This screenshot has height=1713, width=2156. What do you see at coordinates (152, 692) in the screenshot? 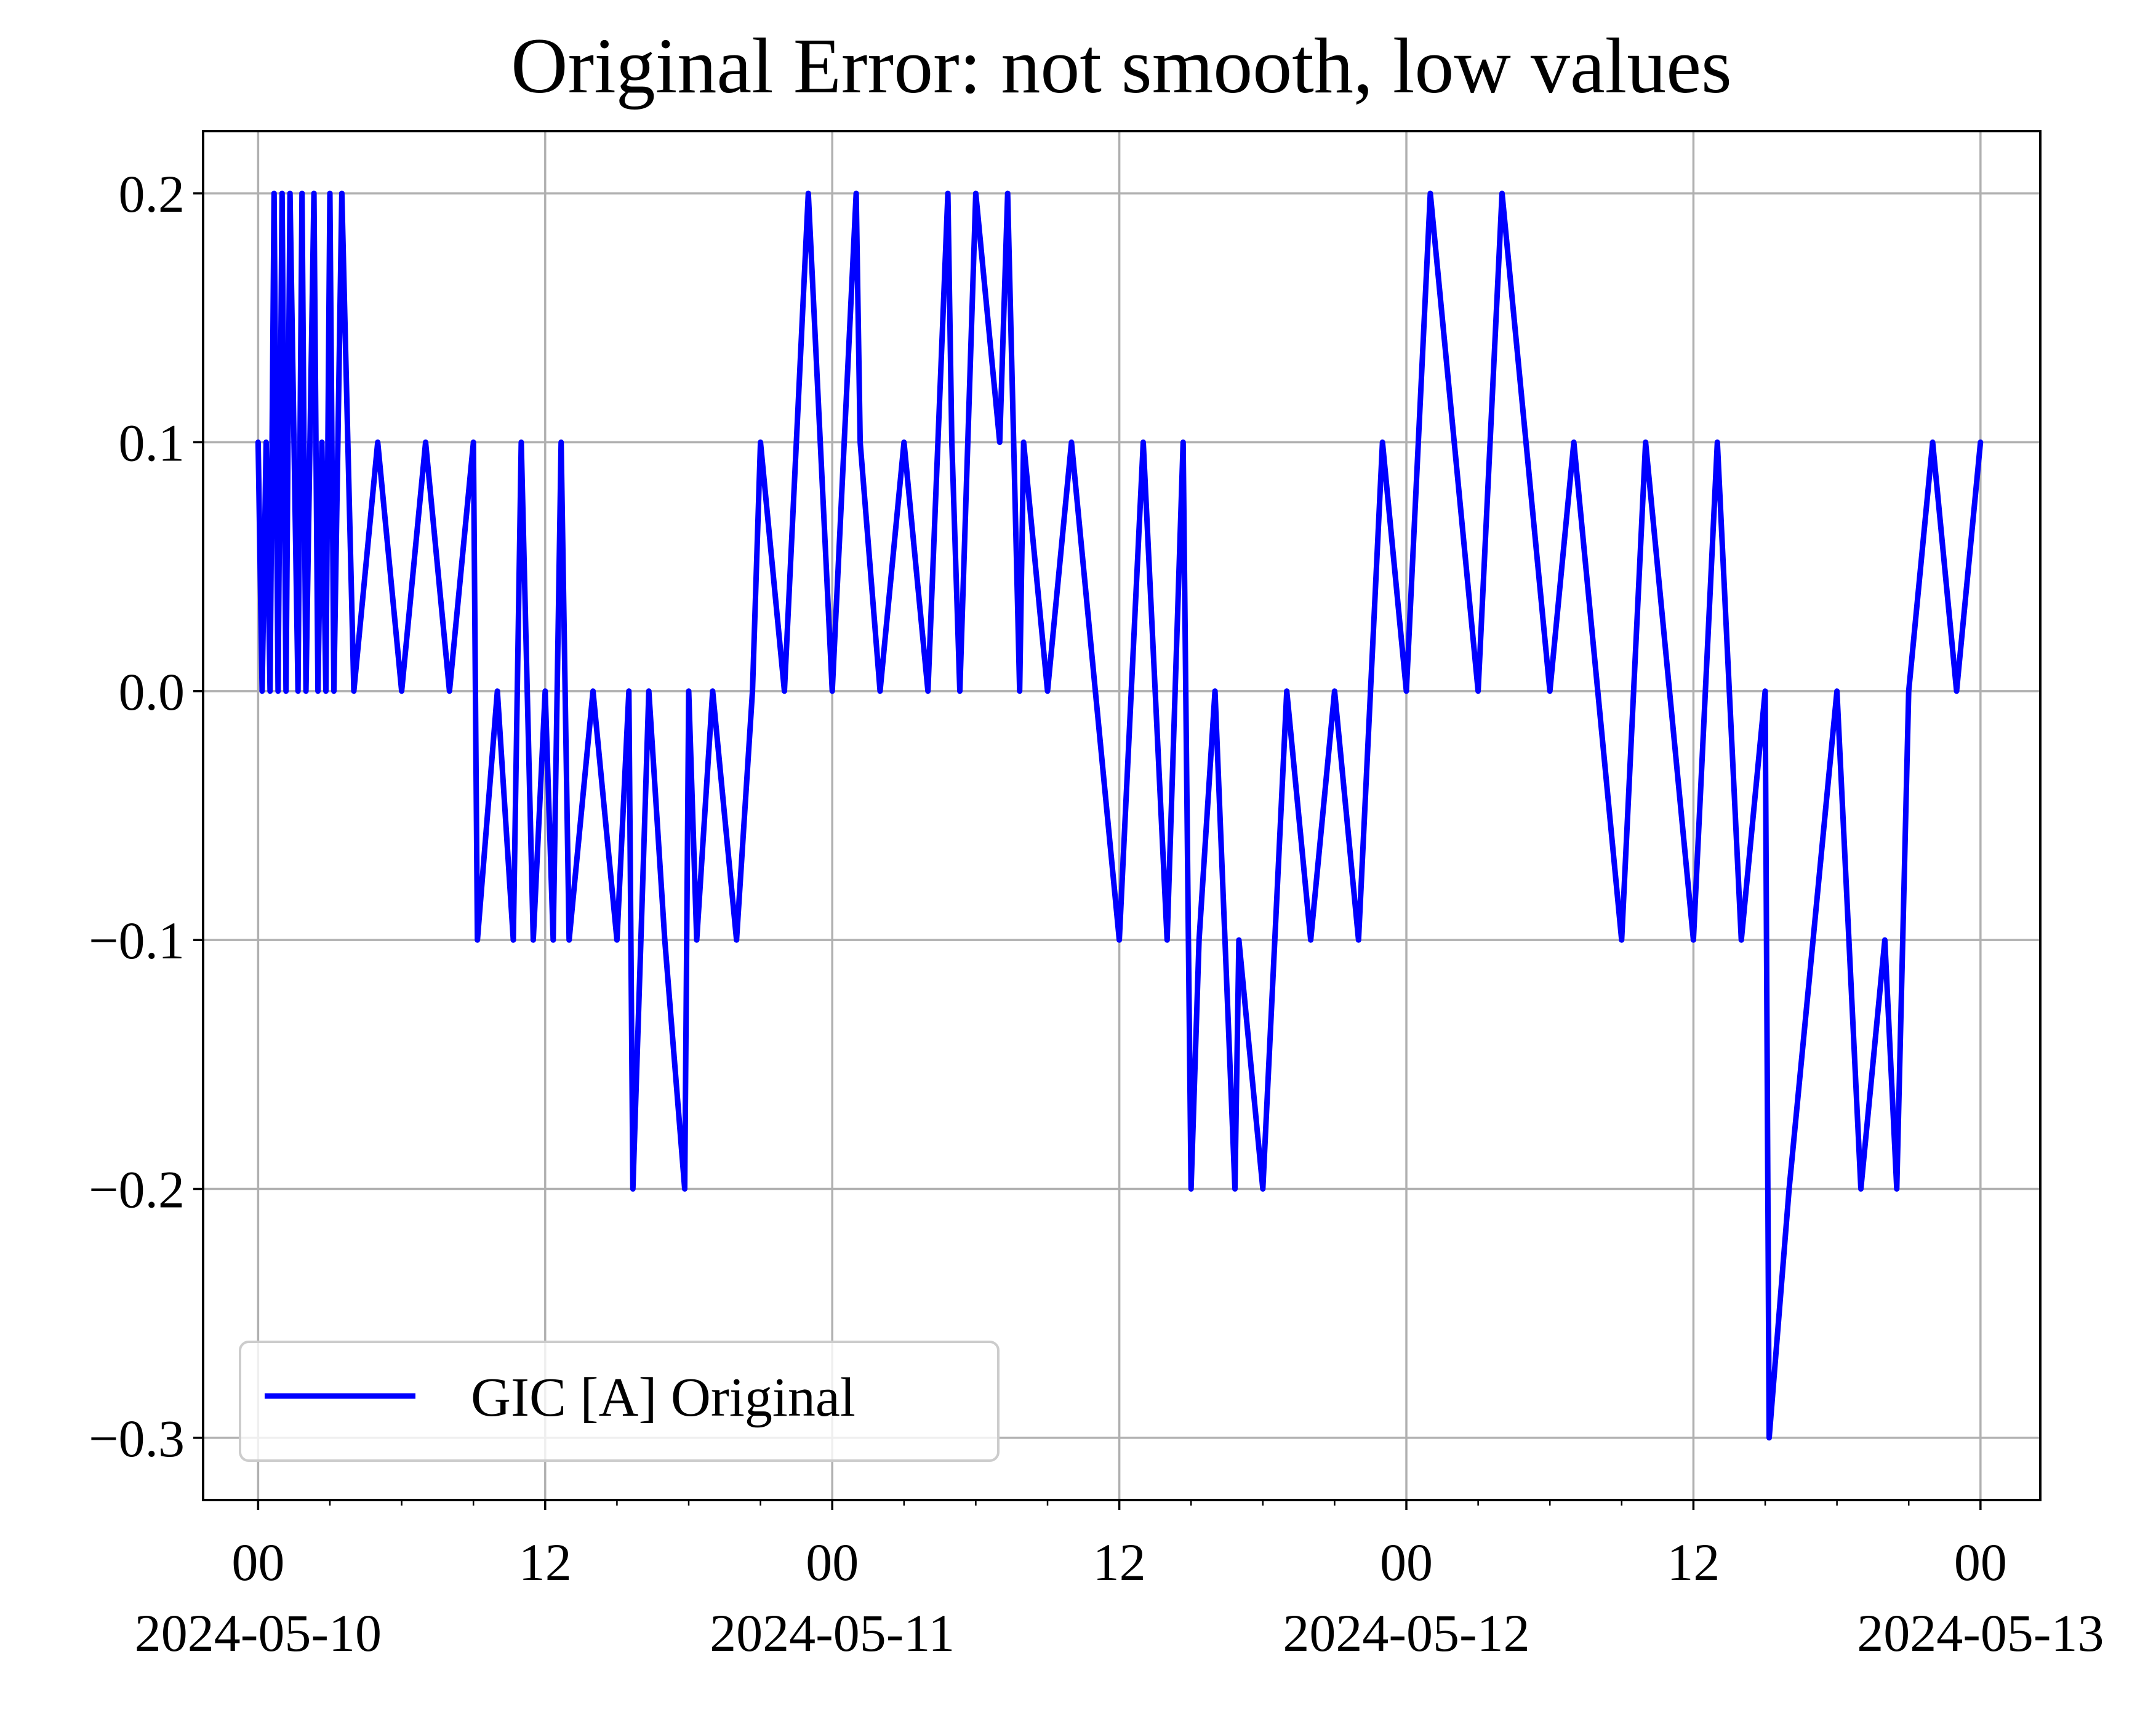
I see `y-tick-label: 0.0` at bounding box center [152, 692].